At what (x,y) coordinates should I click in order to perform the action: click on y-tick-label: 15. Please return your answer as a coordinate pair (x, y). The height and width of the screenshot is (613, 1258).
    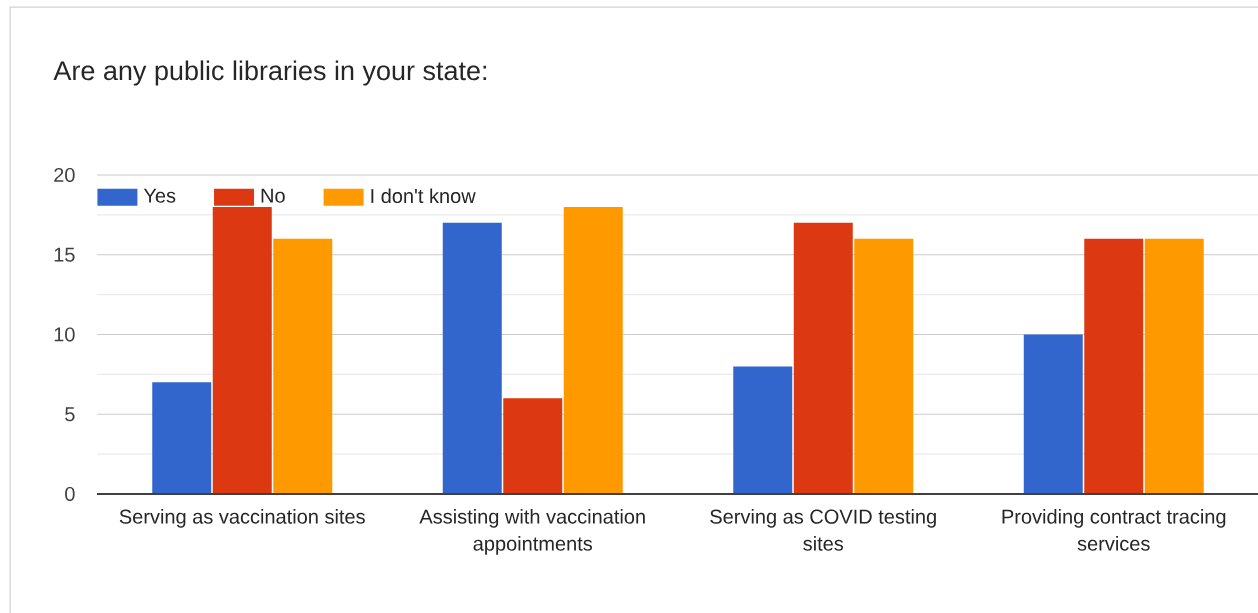
    Looking at the image, I should click on (64, 254).